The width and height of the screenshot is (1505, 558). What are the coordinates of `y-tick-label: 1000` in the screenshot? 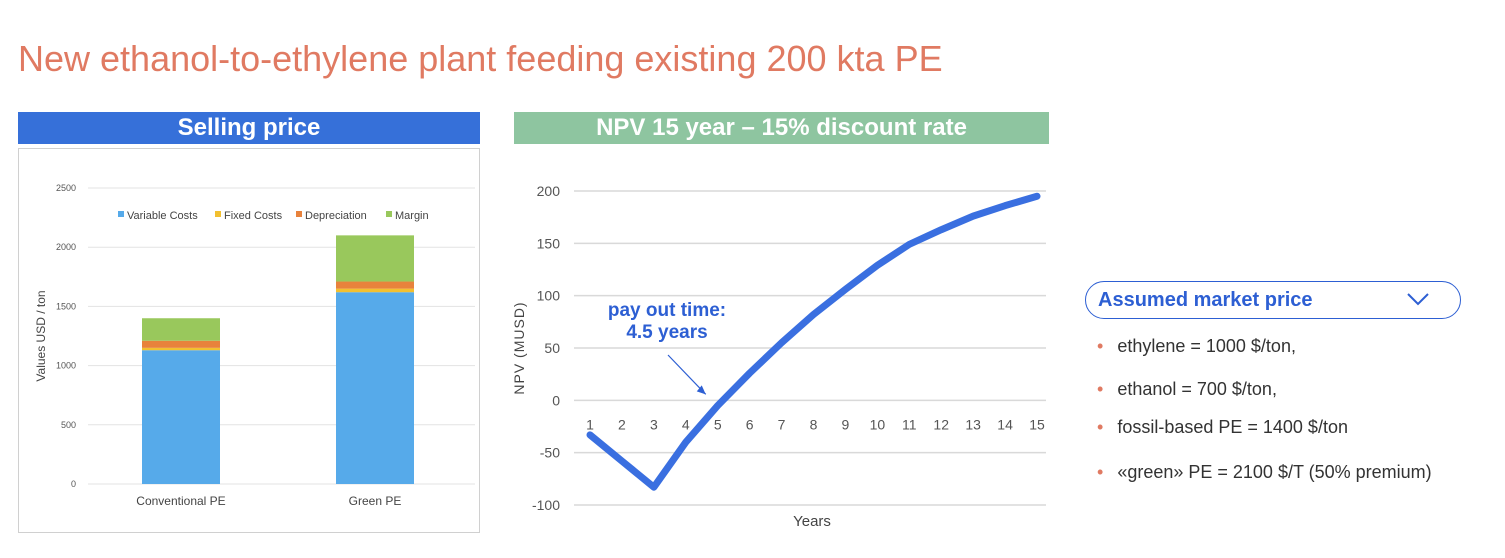 It's located at (66, 366).